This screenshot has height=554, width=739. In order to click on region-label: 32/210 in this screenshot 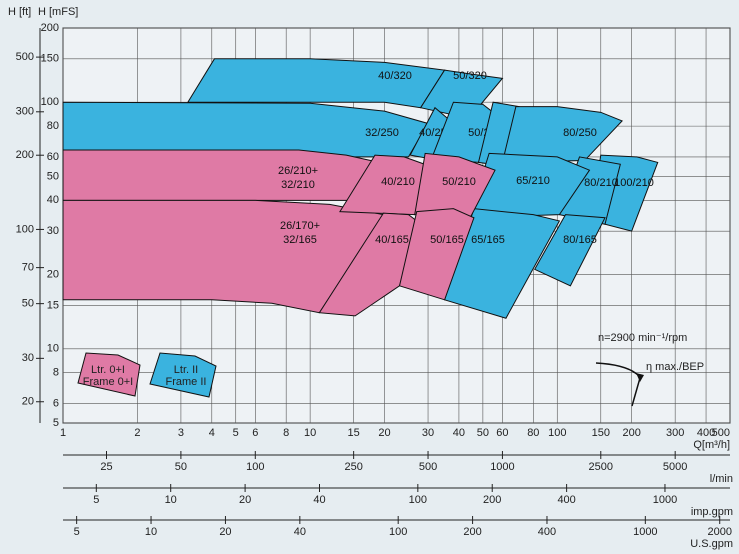, I will do `click(298, 185)`.